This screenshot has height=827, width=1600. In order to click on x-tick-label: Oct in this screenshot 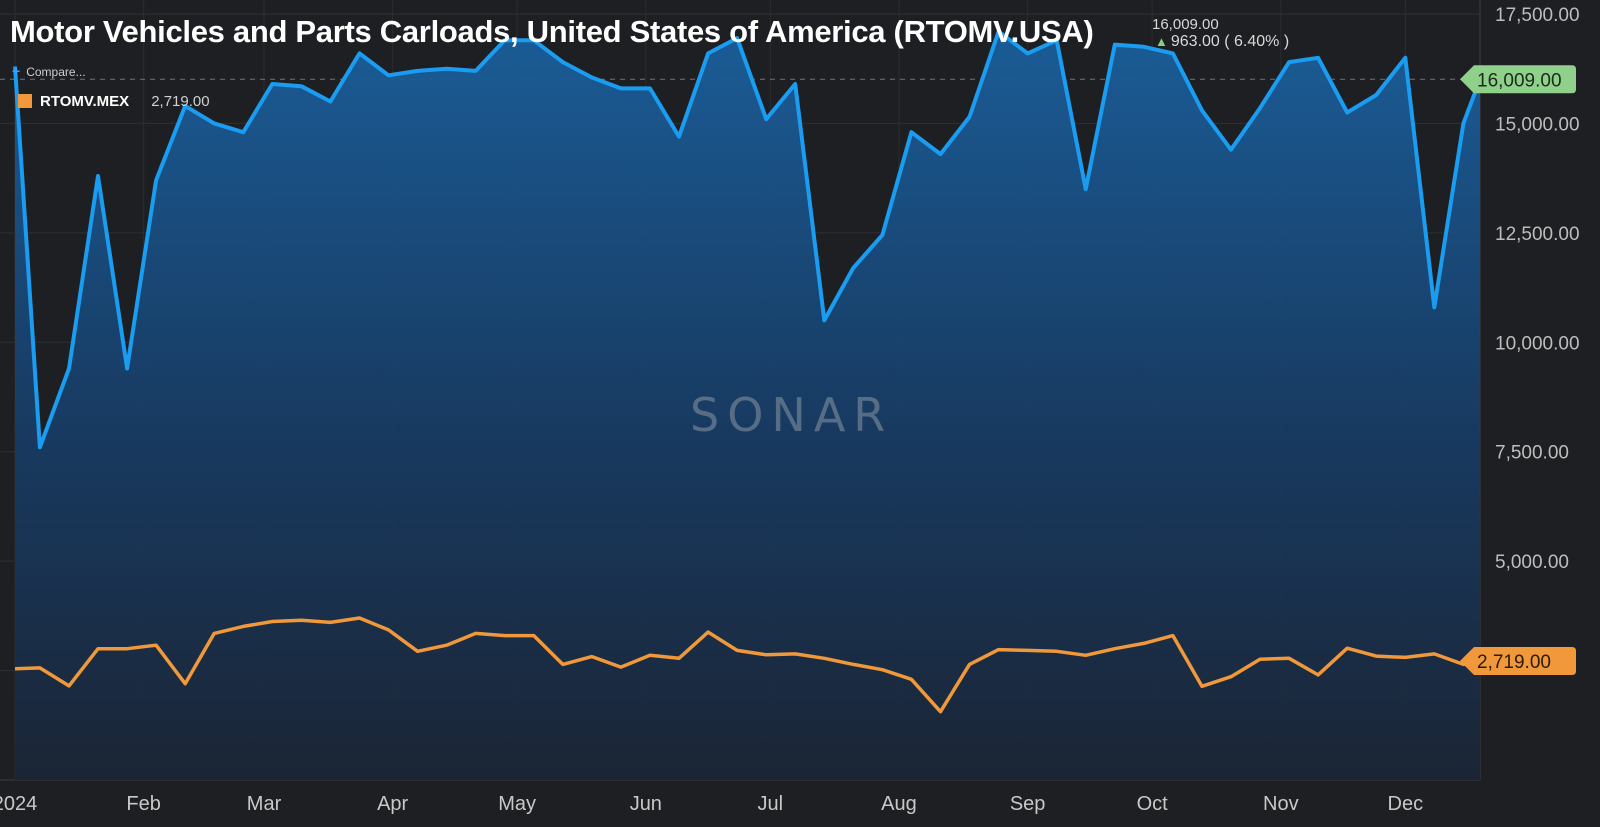, I will do `click(1153, 804)`.